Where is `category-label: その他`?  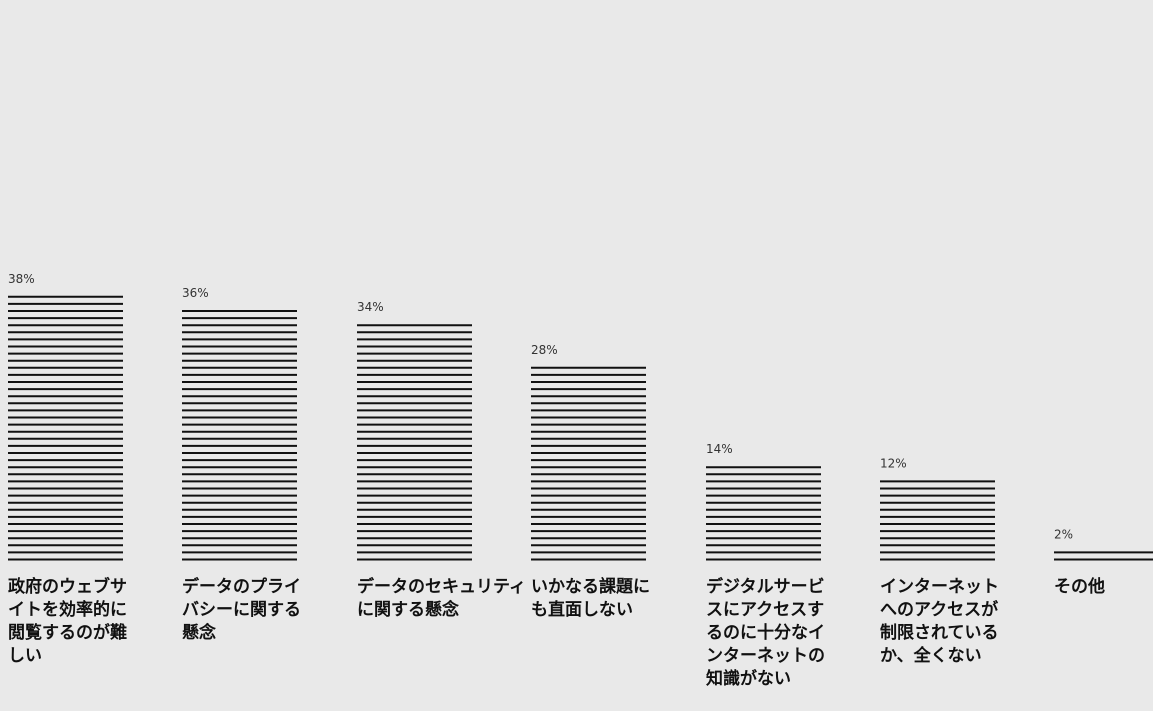
category-label: その他 is located at coordinates (1079, 587).